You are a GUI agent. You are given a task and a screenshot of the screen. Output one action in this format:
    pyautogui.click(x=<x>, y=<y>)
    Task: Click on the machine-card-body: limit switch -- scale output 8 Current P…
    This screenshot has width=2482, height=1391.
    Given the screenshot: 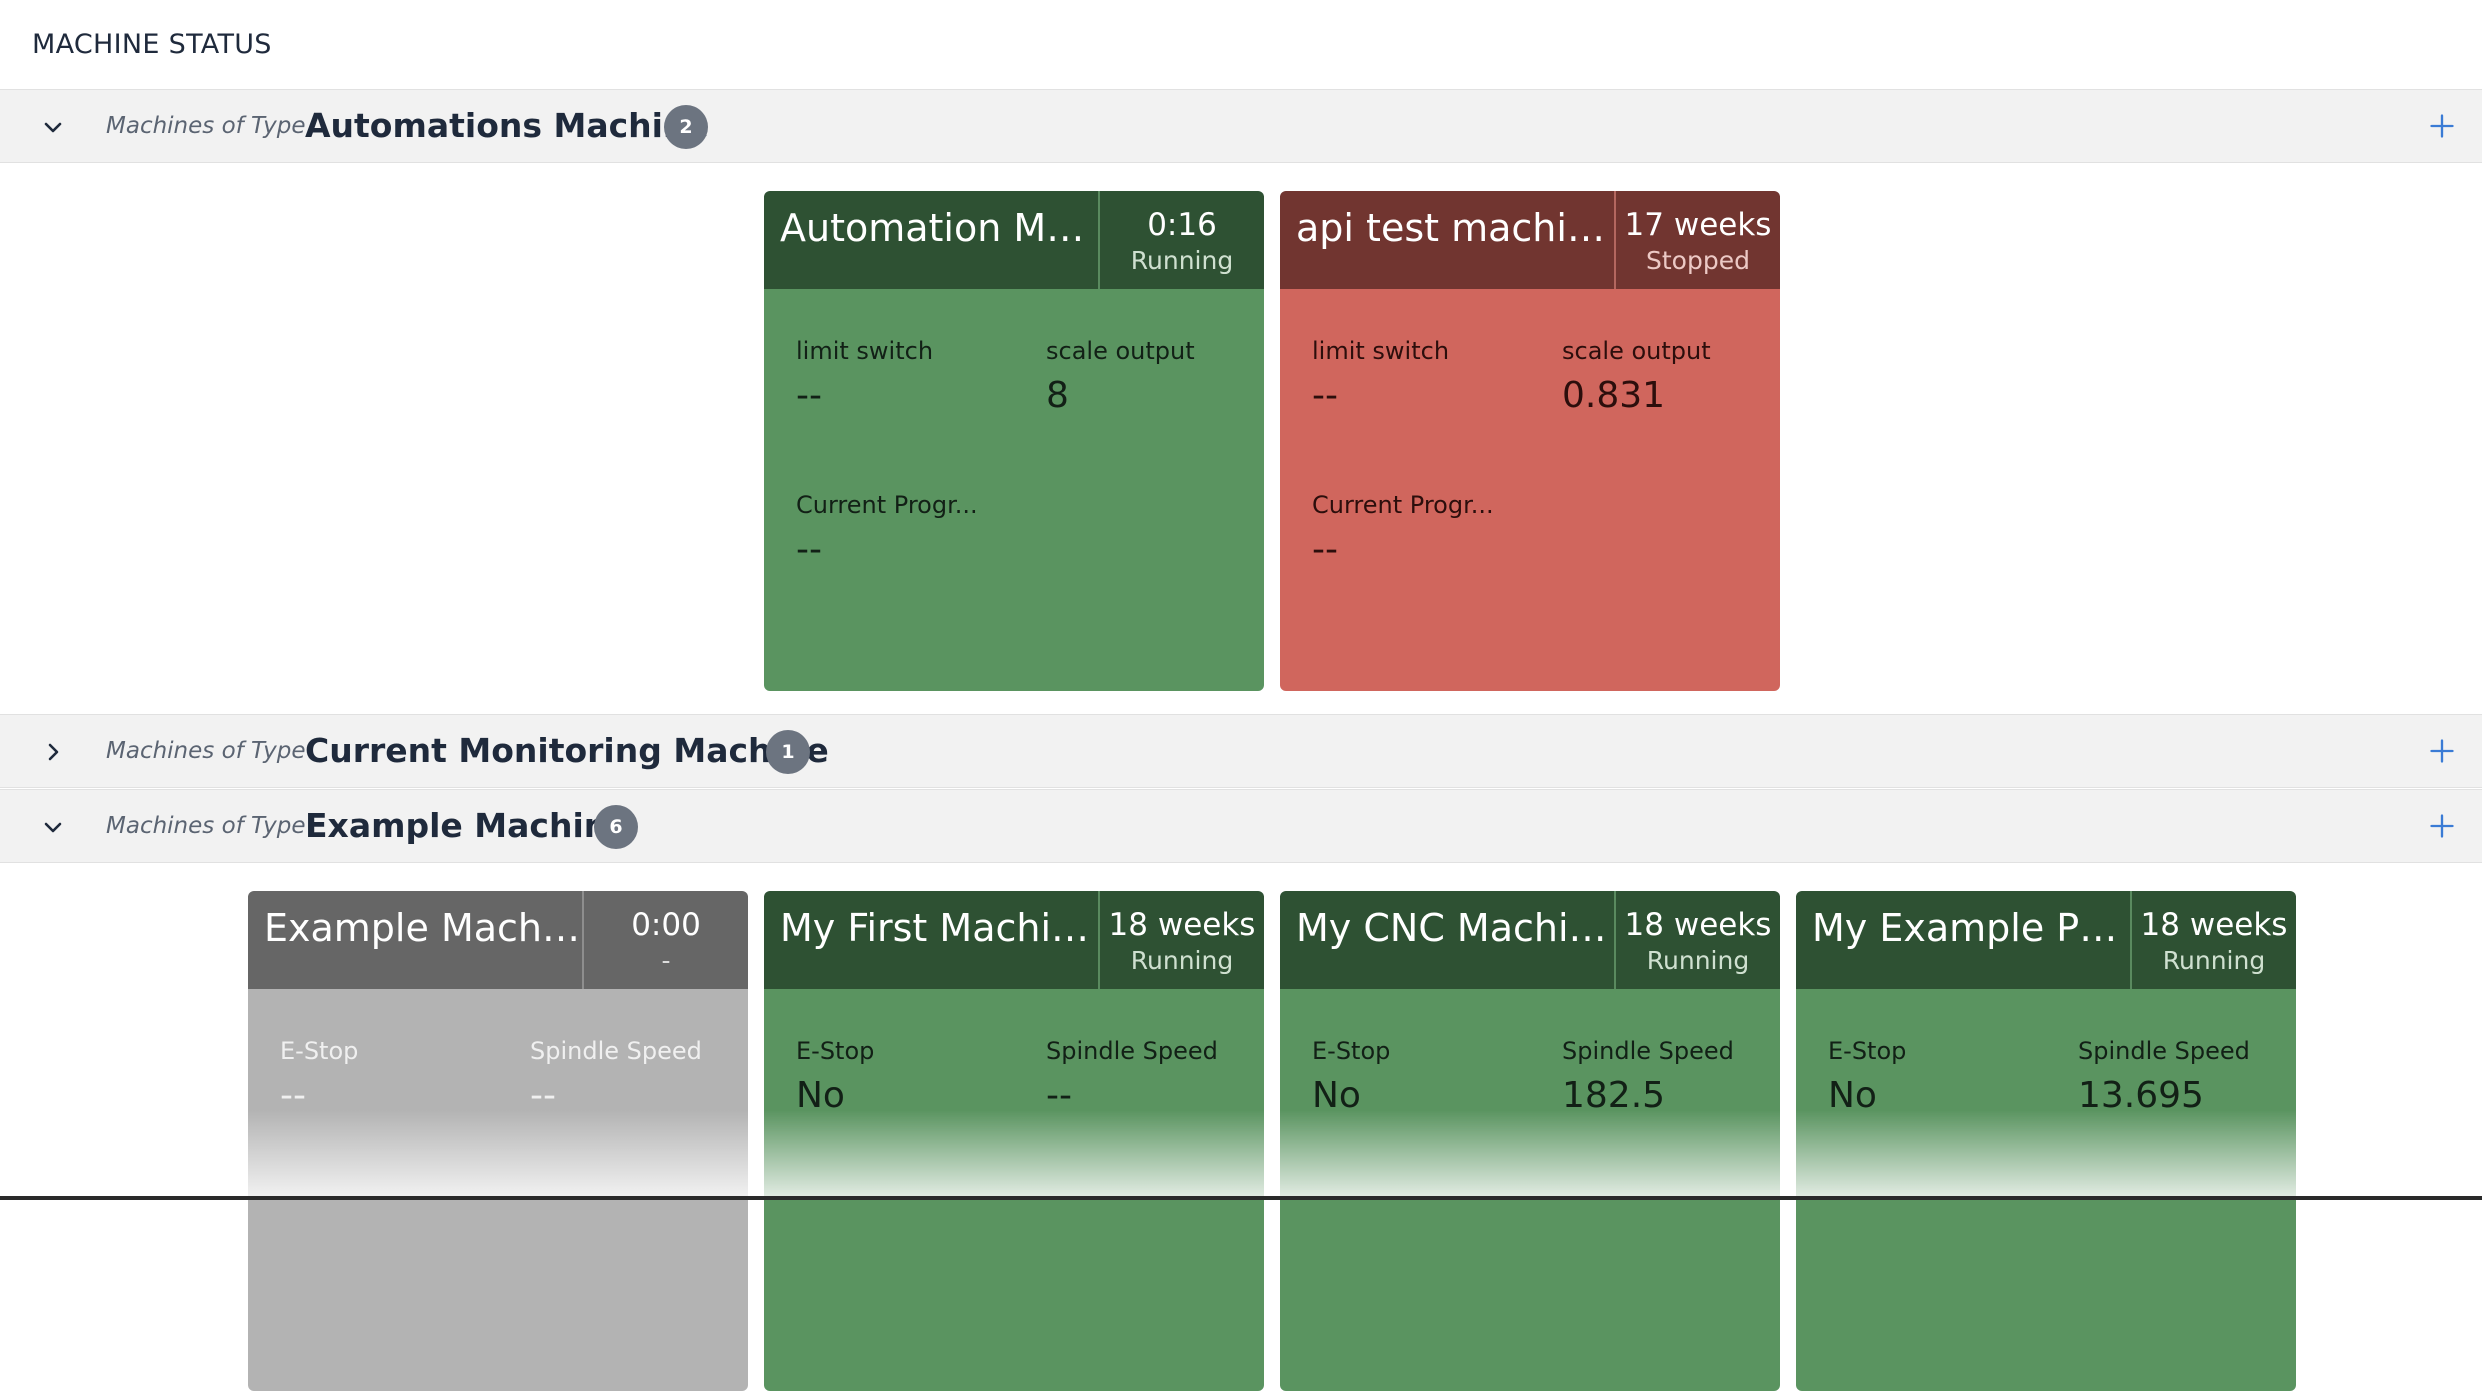 What is the action you would take?
    pyautogui.click(x=1014, y=490)
    